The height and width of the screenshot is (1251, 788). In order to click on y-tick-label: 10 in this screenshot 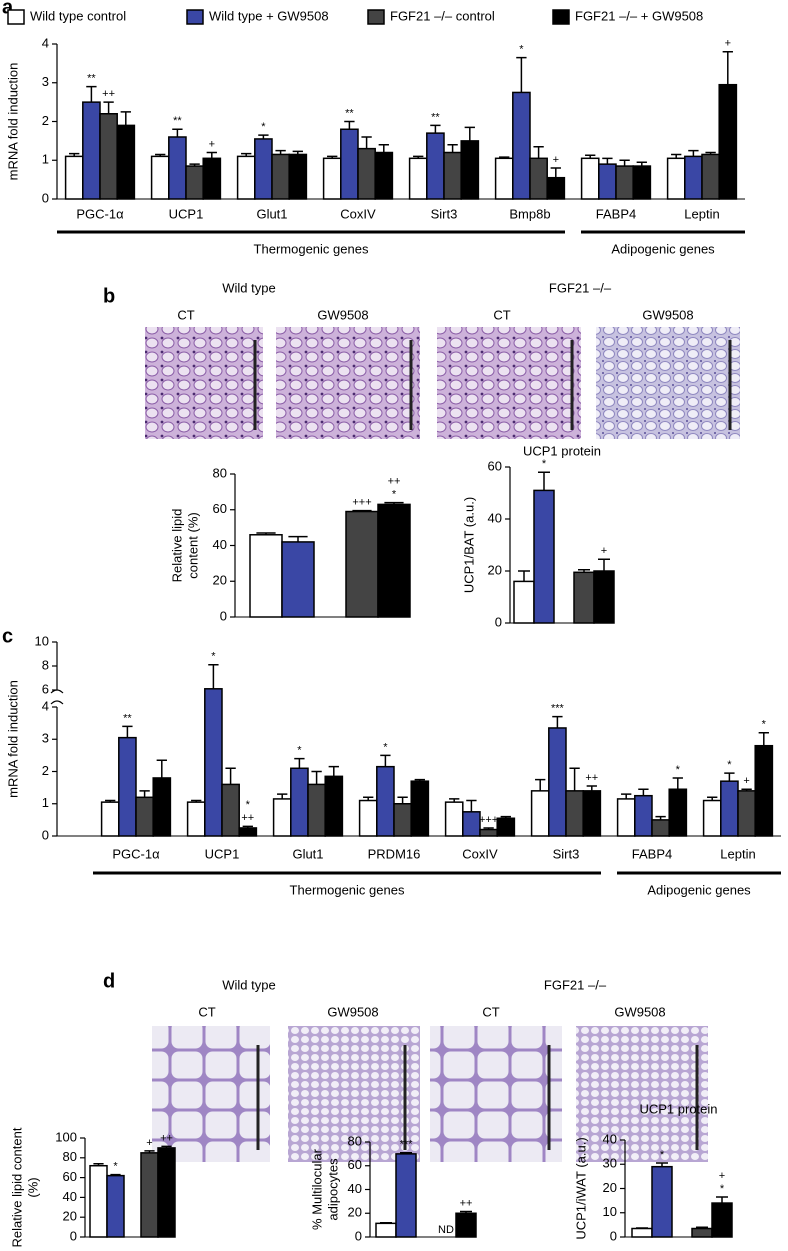, I will do `click(42, 640)`.